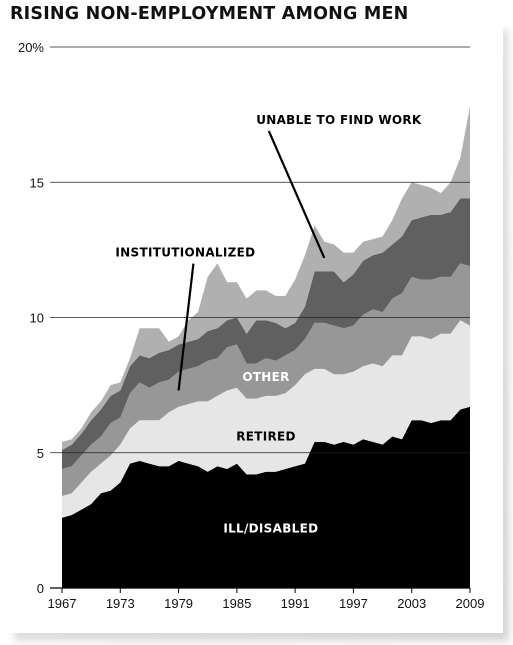 The height and width of the screenshot is (645, 513). I want to click on y-tick-label: 10, so click(37, 318).